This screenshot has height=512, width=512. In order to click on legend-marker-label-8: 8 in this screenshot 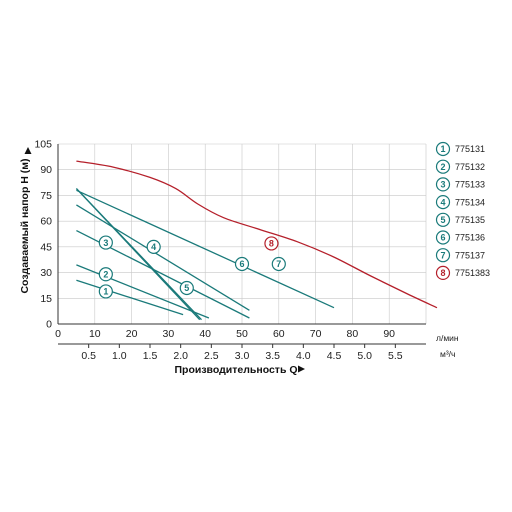, I will do `click(442, 273)`.